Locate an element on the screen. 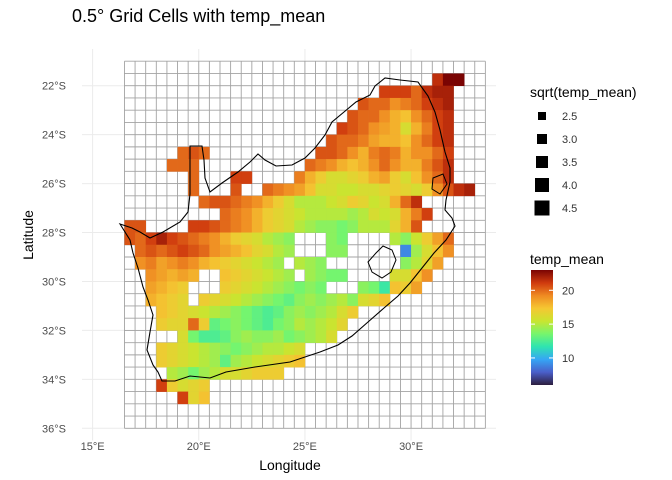 The image size is (672, 480). y-tick-label: 36°S is located at coordinates (54, 429).